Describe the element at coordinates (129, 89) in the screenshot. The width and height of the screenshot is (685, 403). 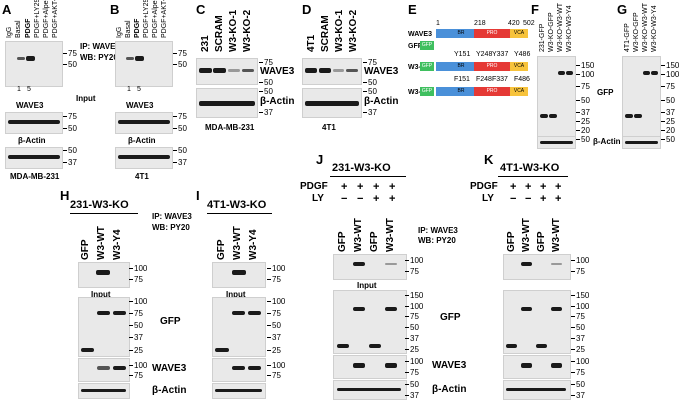
I see `lane-number: 1` at that location.